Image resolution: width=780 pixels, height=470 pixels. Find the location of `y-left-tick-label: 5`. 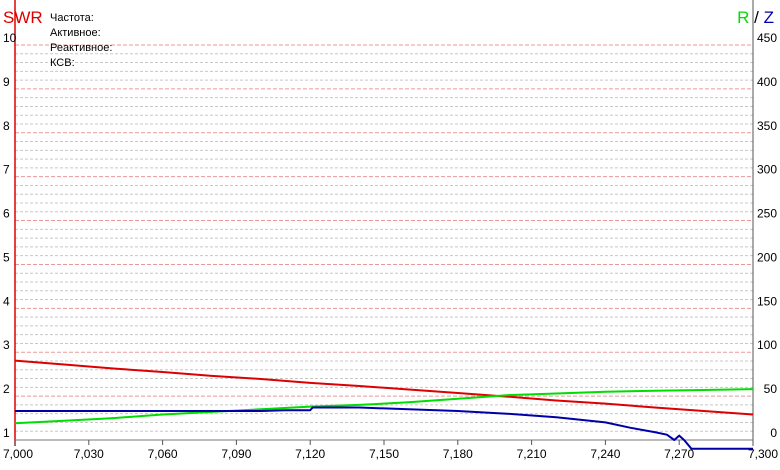

y-left-tick-label: 5 is located at coordinates (6, 257).